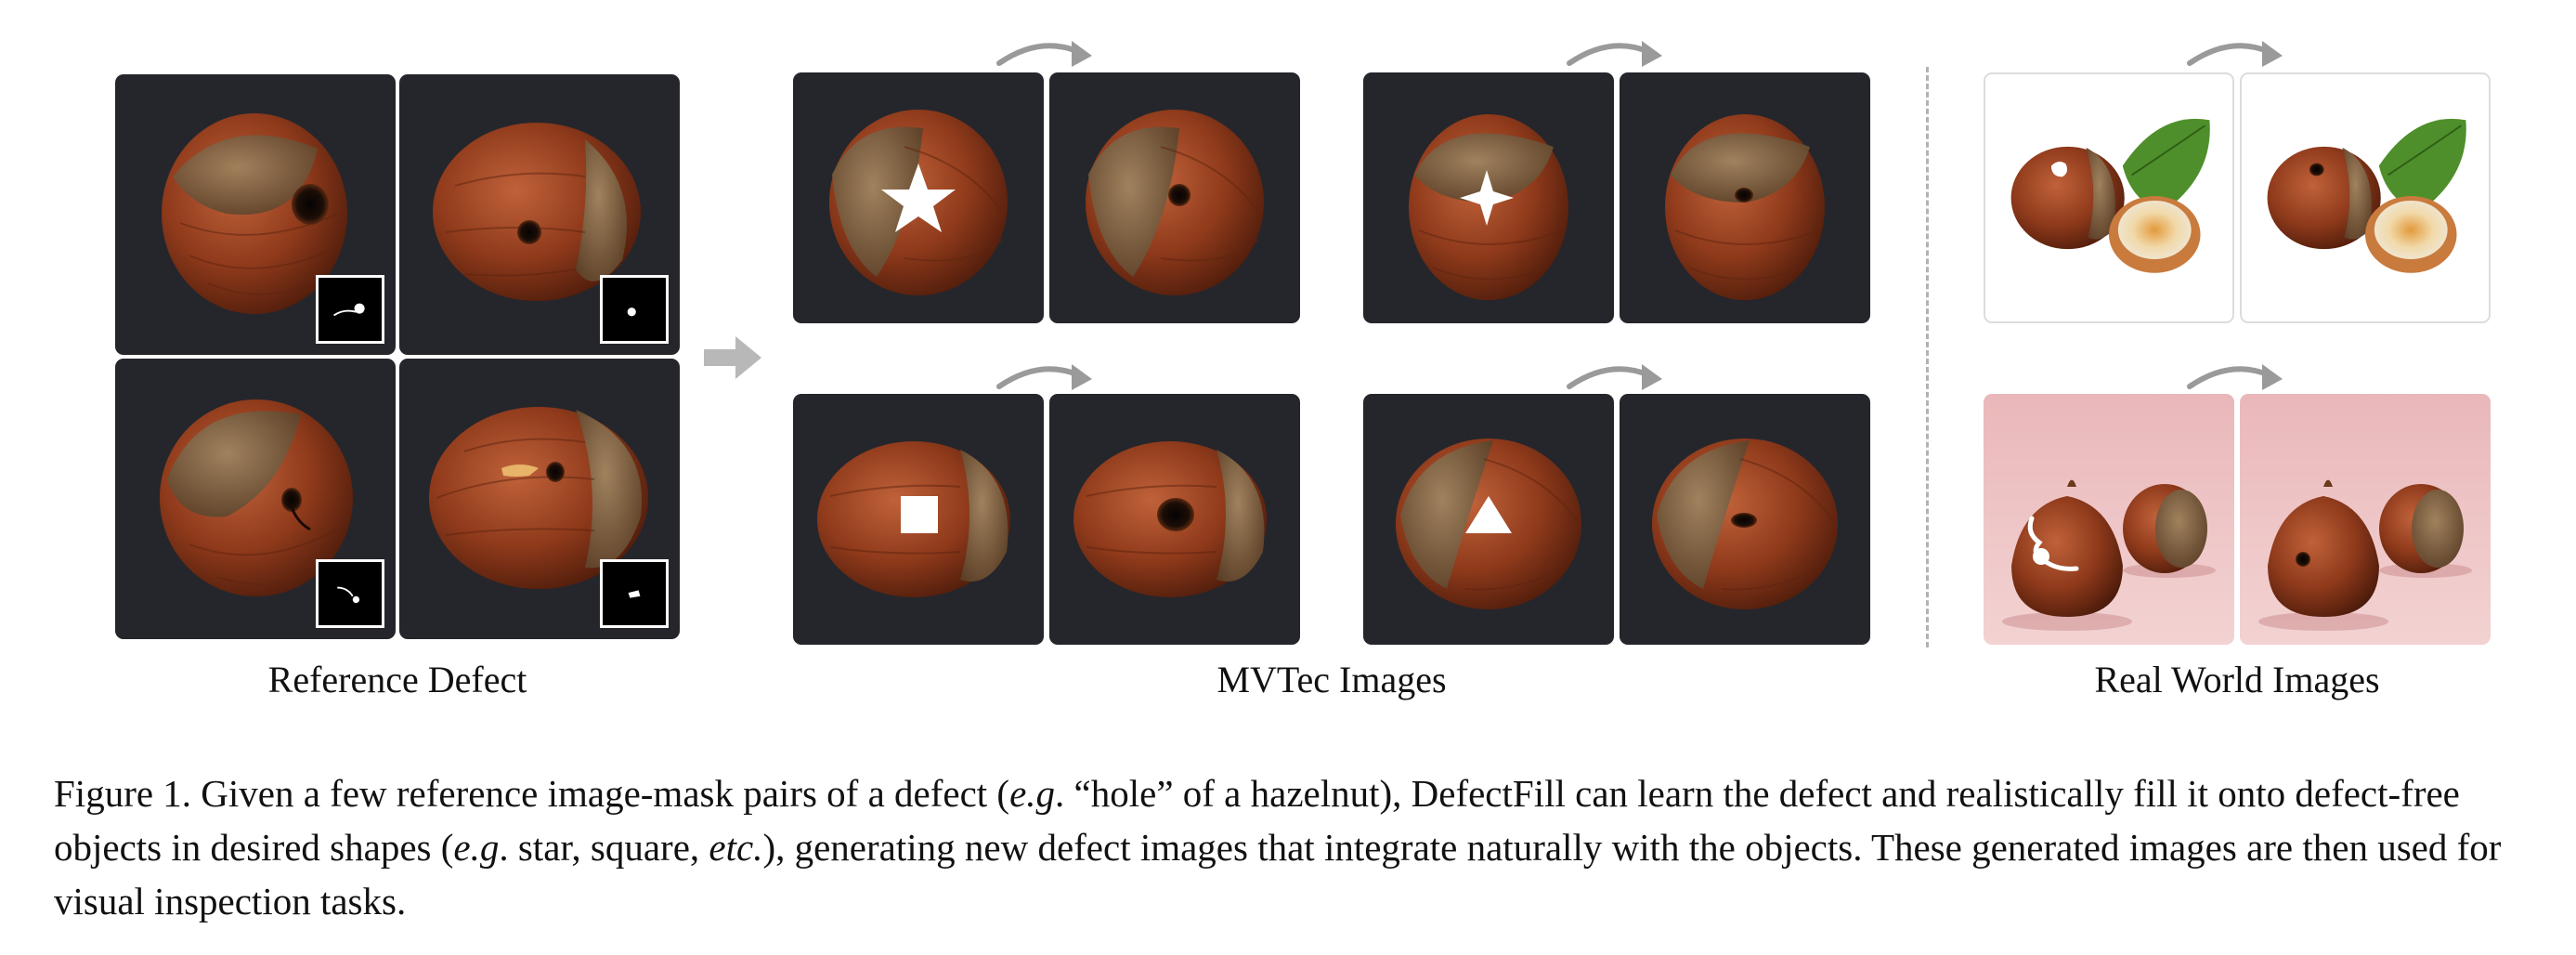  What do you see at coordinates (1928, 357) in the screenshot?
I see `section-divider` at bounding box center [1928, 357].